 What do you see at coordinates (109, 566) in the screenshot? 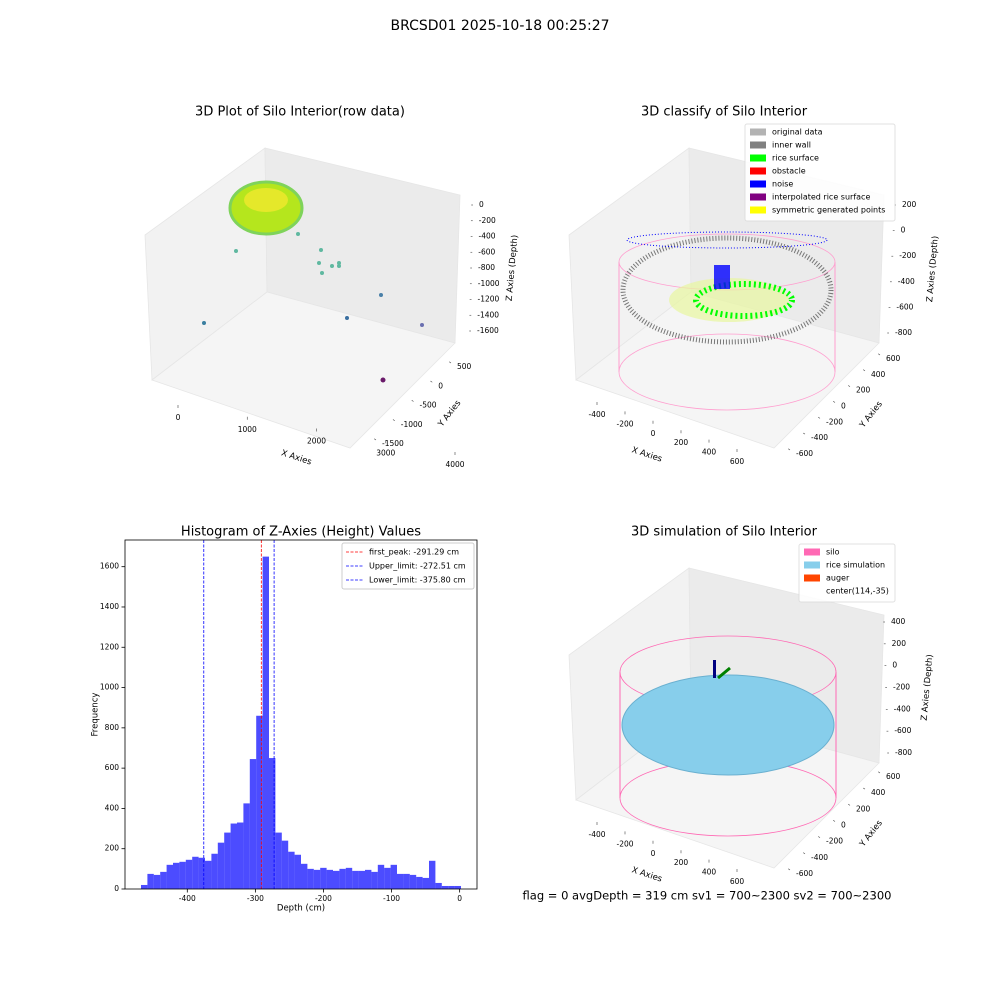
I see `y-tick-label: 1600` at bounding box center [109, 566].